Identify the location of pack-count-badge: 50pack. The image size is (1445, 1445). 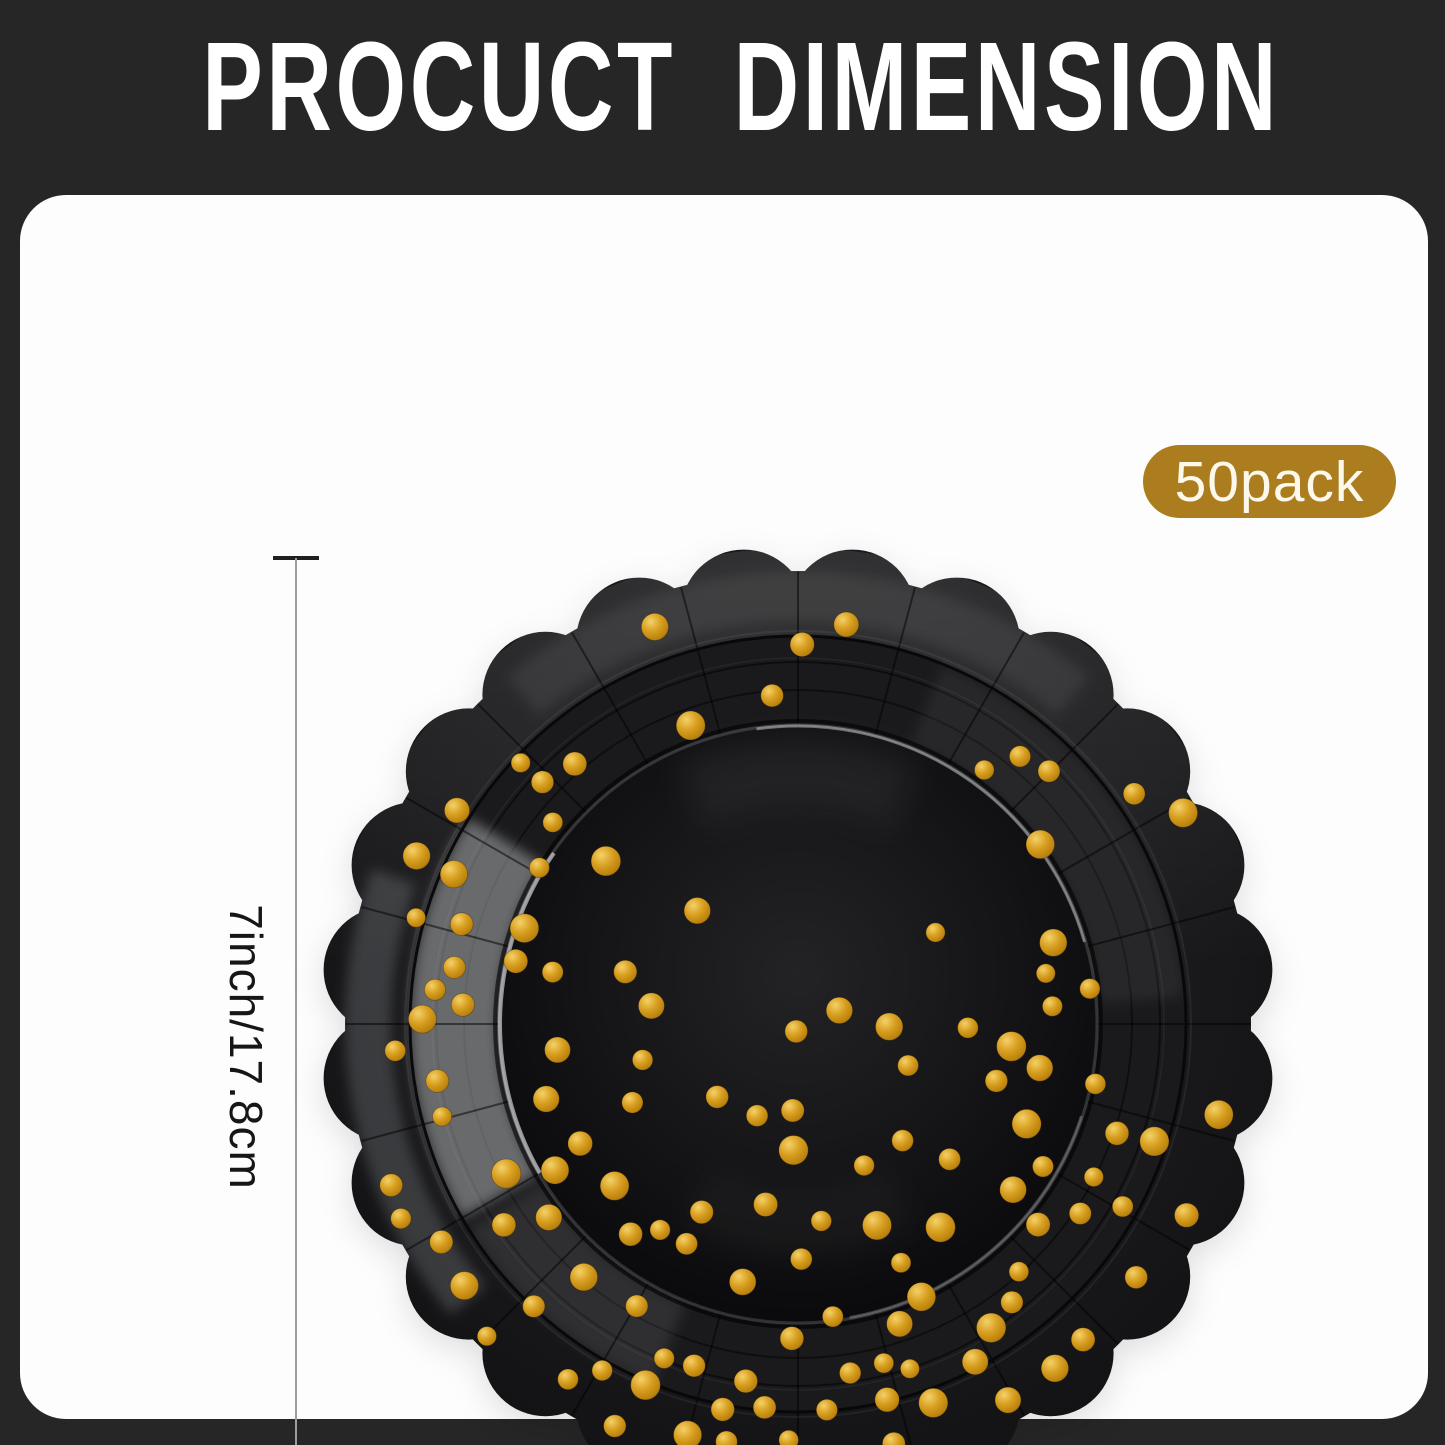
(1269, 481).